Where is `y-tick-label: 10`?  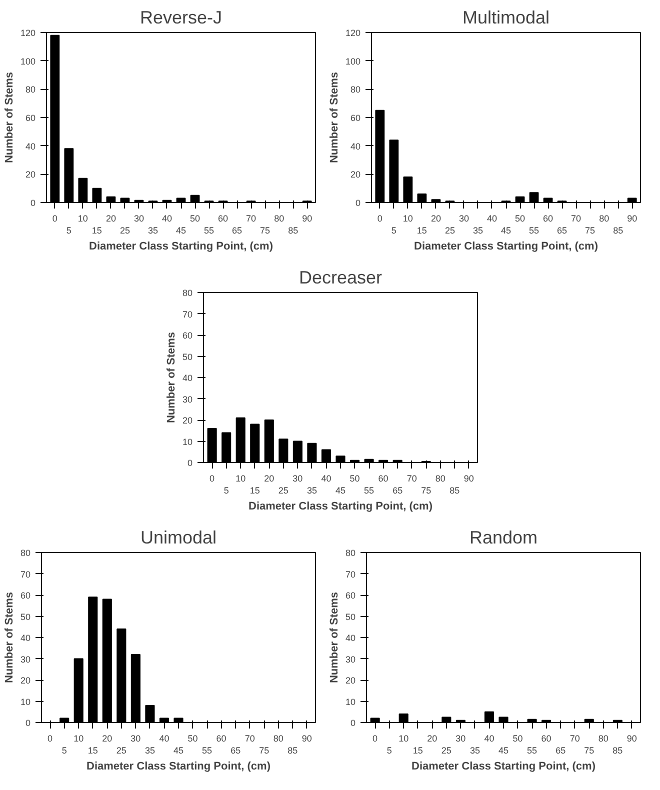
y-tick-label: 10 is located at coordinates (25, 701).